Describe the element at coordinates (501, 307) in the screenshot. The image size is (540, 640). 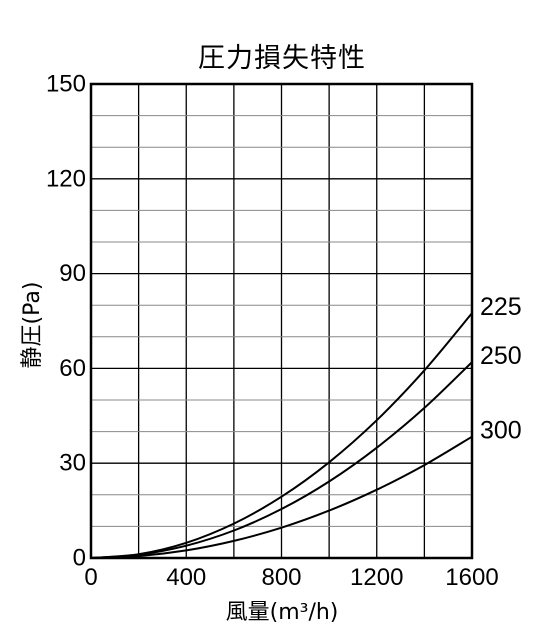
I see `series-label-225: 225` at that location.